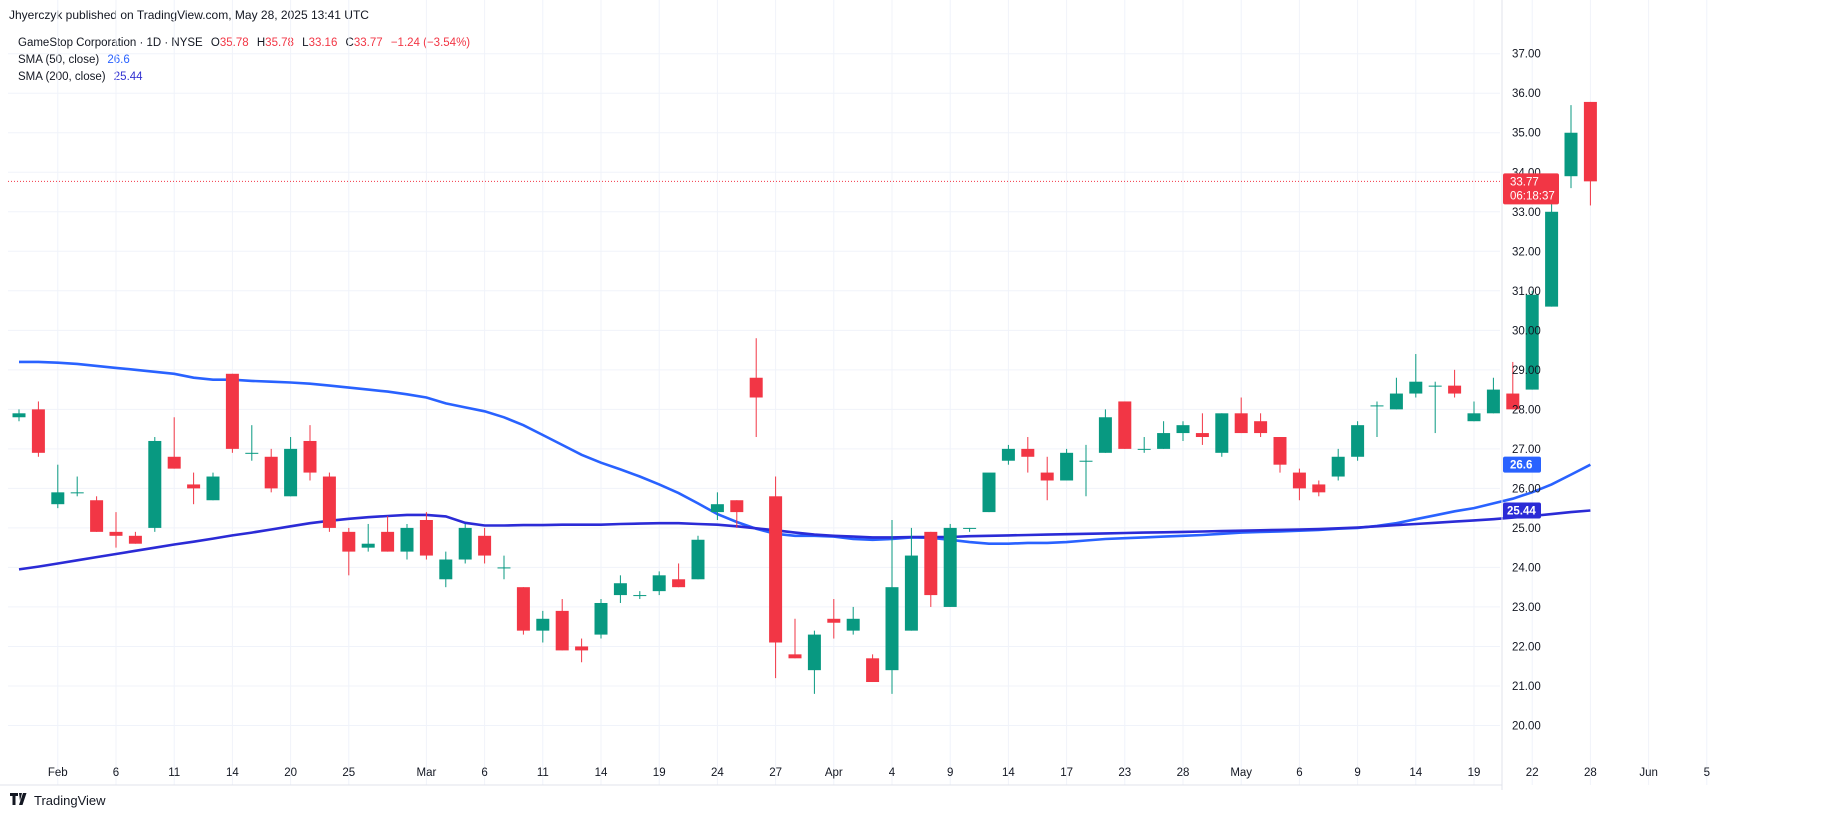 The height and width of the screenshot is (820, 1835). Describe the element at coordinates (1526, 726) in the screenshot. I see `price-tick-label: 20.00` at that location.